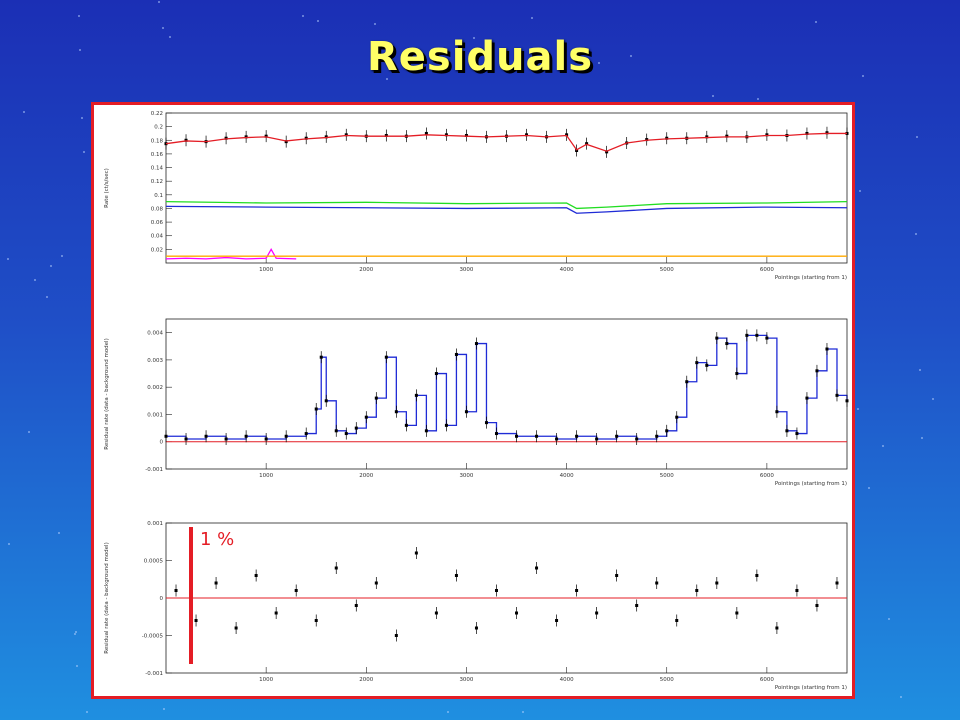 This screenshot has width=960, height=720. Describe the element at coordinates (155, 334) in the screenshot. I see `y-tick-label: 0.004` at that location.